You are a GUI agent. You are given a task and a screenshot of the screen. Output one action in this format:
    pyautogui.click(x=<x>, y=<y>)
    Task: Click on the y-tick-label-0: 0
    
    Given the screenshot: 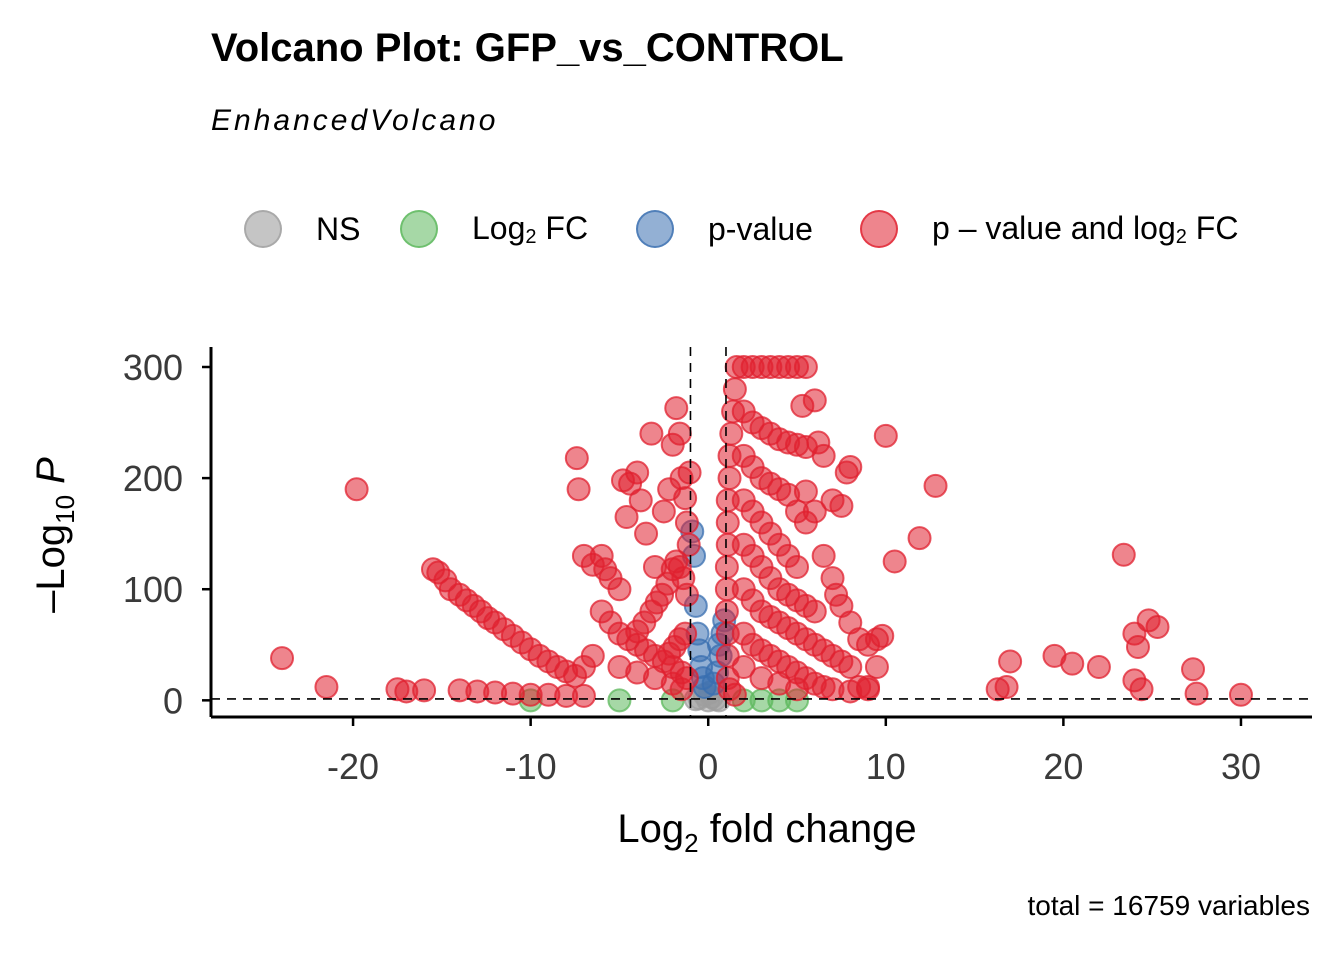 What is the action you would take?
    pyautogui.click(x=173, y=700)
    